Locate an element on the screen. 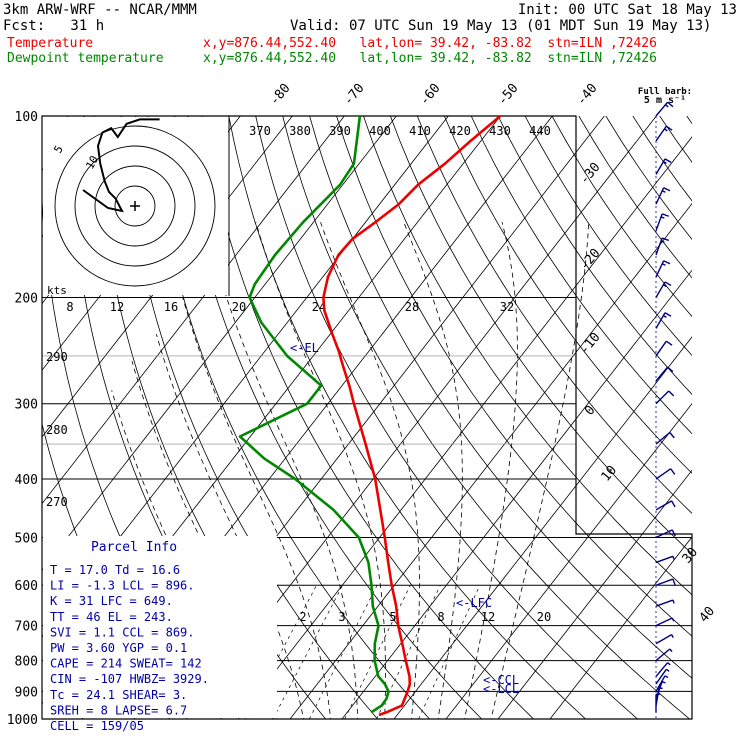  init-time: Init: 00 UTC Sat 18 May 13 is located at coordinates (627, 10).